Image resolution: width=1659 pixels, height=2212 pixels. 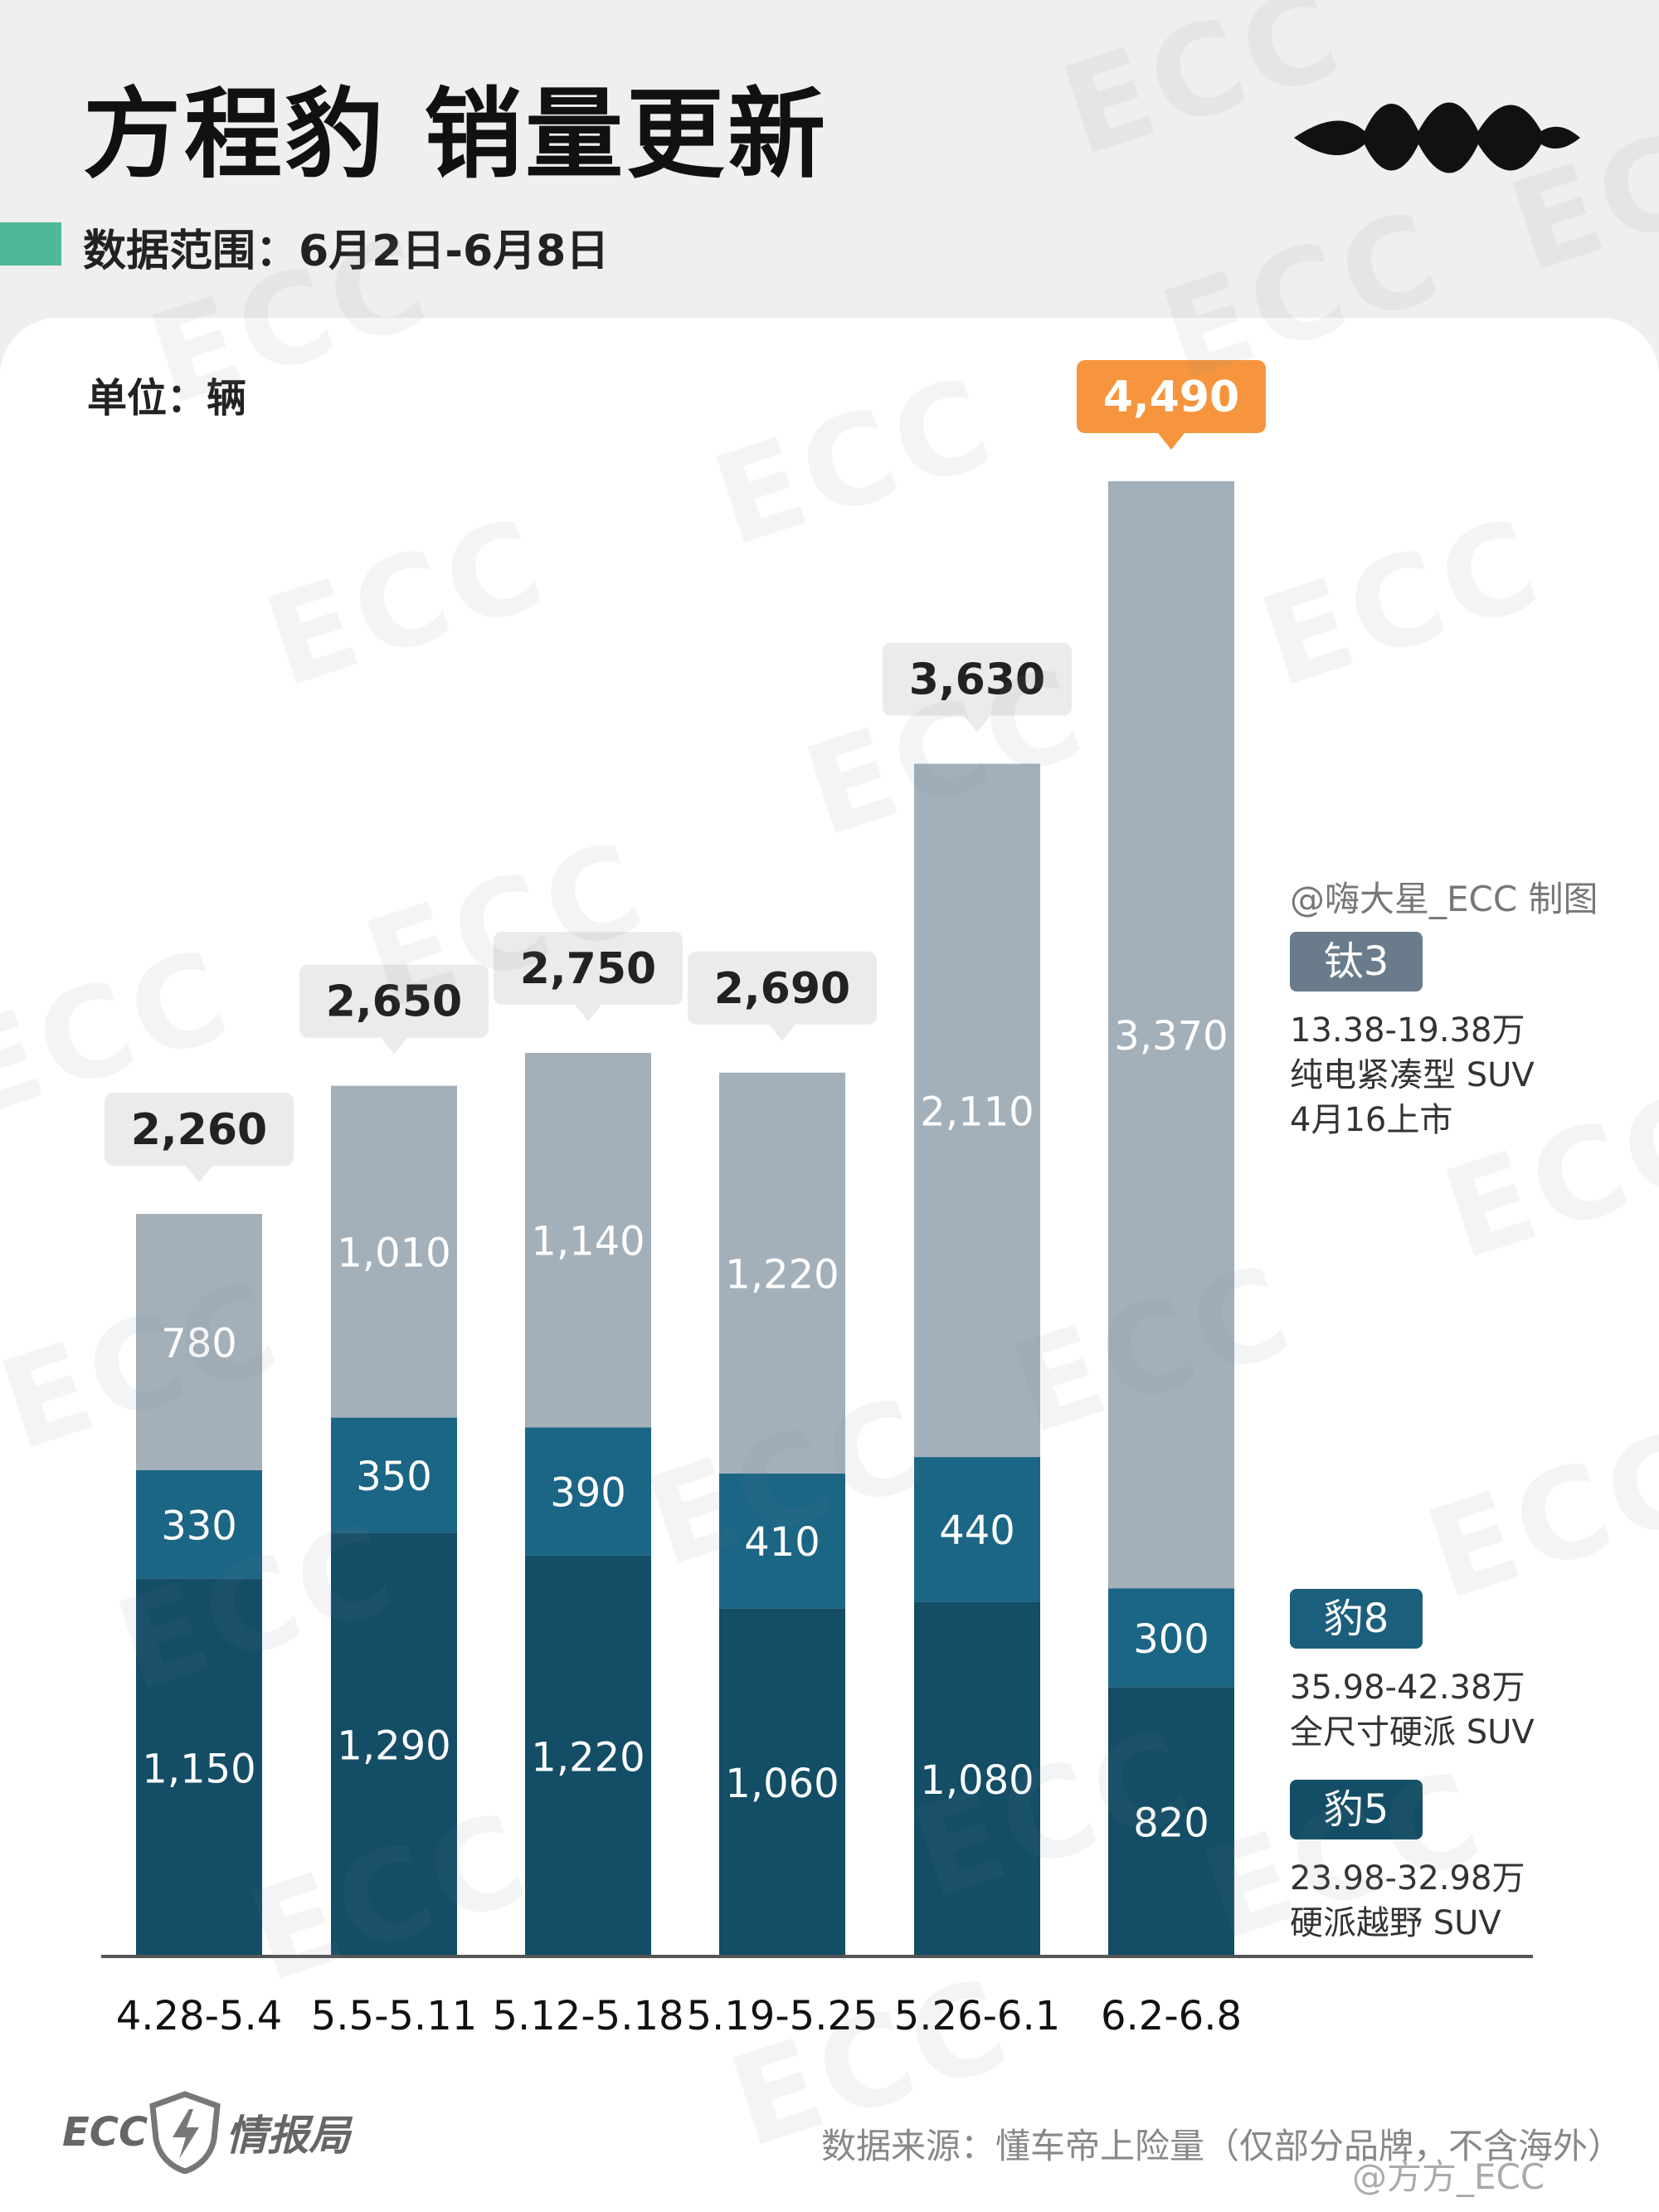 What do you see at coordinates (346, 251) in the screenshot?
I see `date-range-subtitle: 数据范围：6月2日-6月8日` at bounding box center [346, 251].